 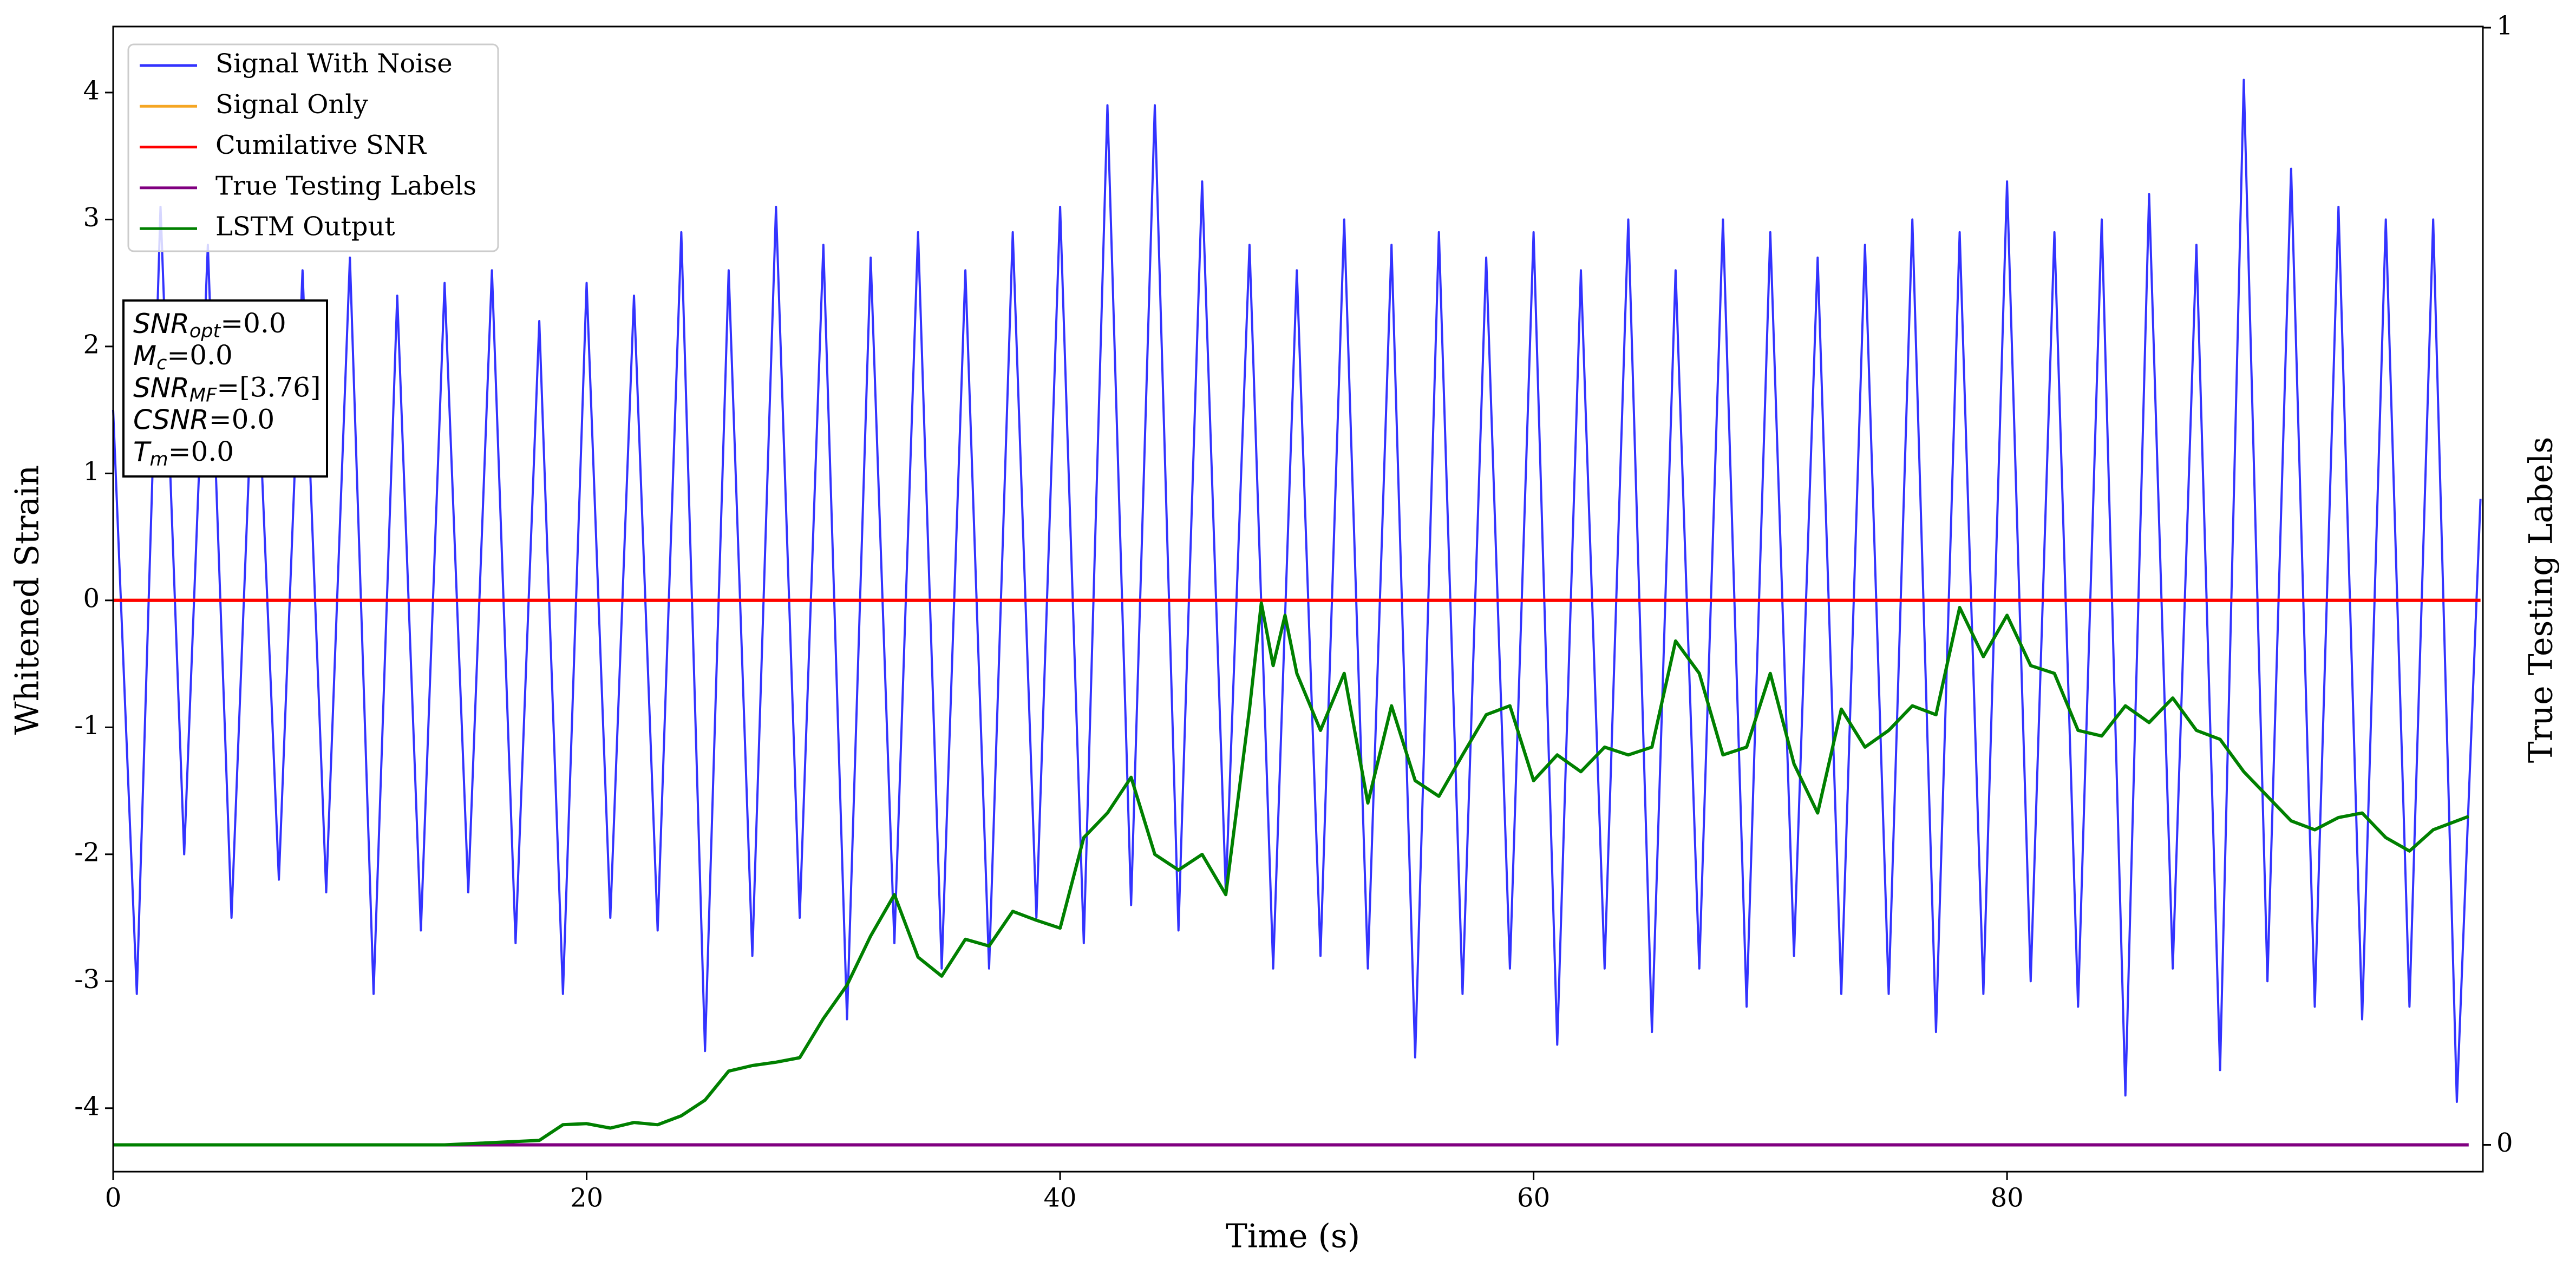 I want to click on annotation-frame, so click(x=225, y=388).